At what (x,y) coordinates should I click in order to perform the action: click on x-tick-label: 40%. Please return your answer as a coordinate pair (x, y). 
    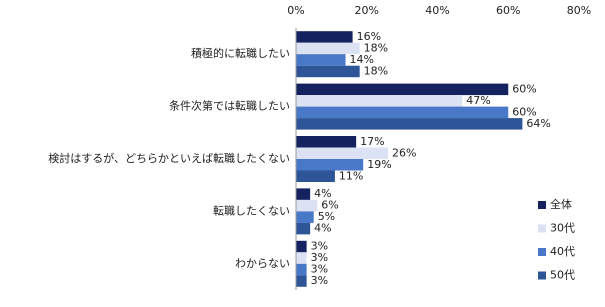
    Looking at the image, I should click on (437, 10).